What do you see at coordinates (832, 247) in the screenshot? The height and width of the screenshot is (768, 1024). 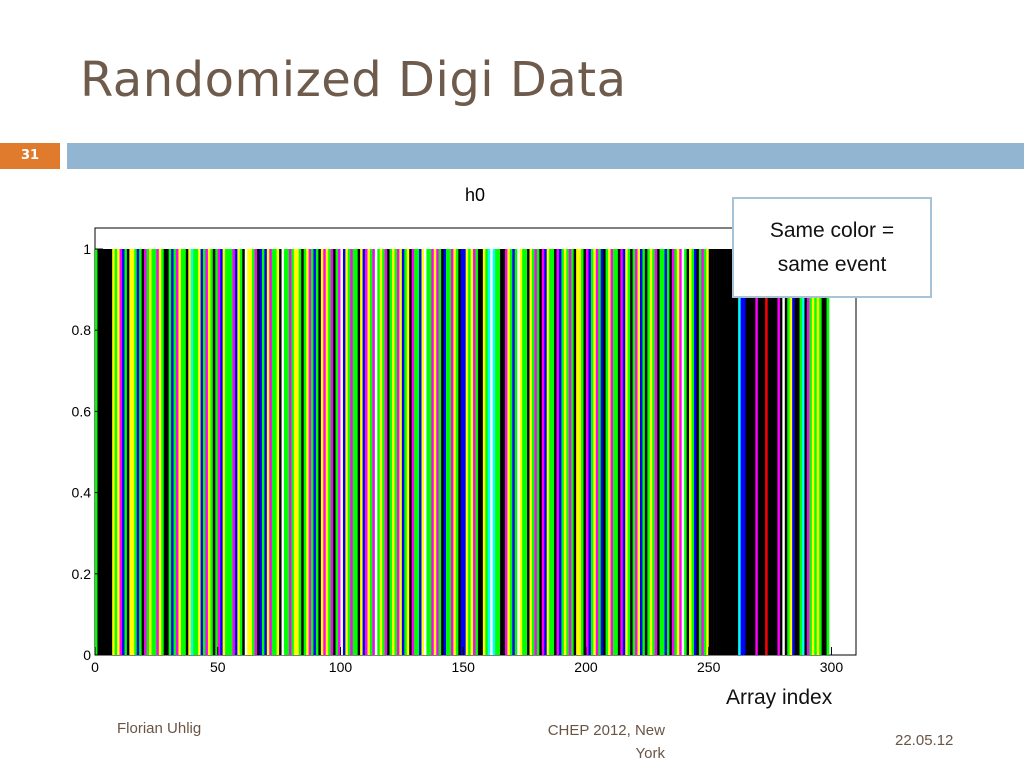 I see `legend-callout: Same color = same event` at bounding box center [832, 247].